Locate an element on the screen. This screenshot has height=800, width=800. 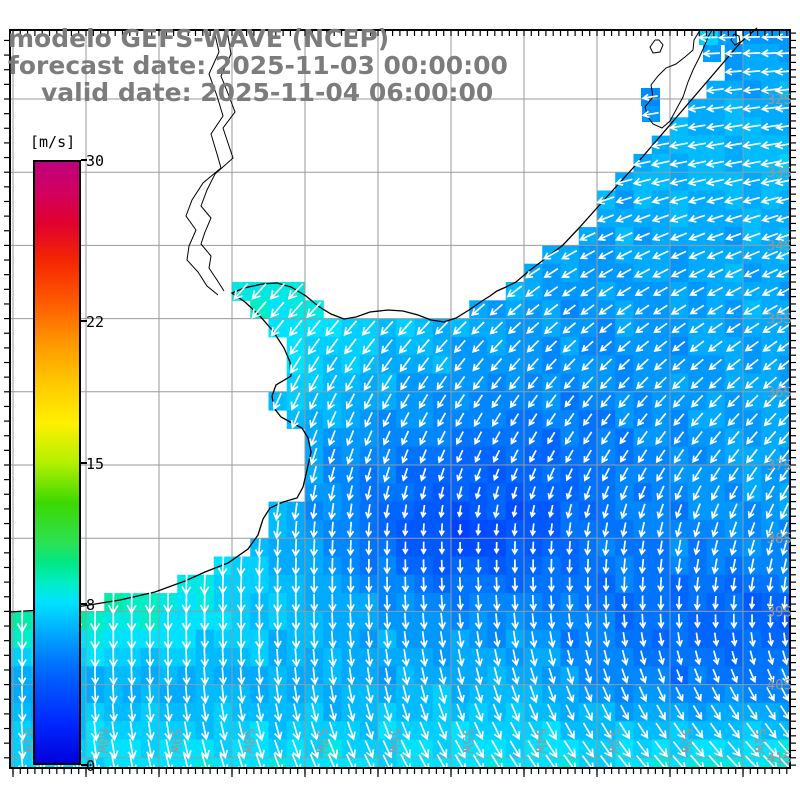
lon-label: 52W is located at coordinates (686, 741).